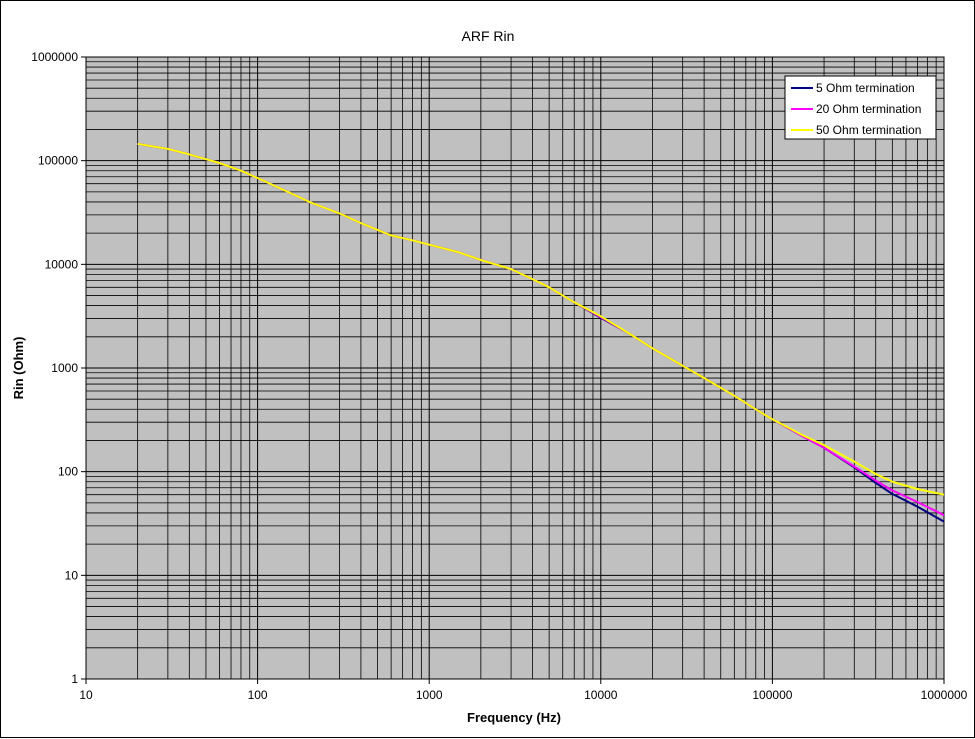 Image resolution: width=975 pixels, height=739 pixels. What do you see at coordinates (62, 264) in the screenshot?
I see `y-tick-label: 10000` at bounding box center [62, 264].